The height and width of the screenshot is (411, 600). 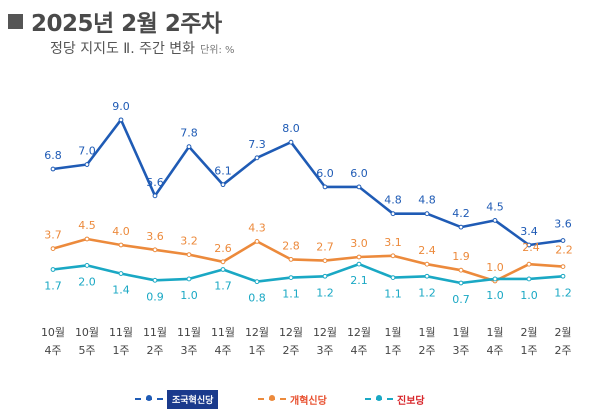 I want to click on data-label-s1-10: 6.0, so click(x=359, y=173).